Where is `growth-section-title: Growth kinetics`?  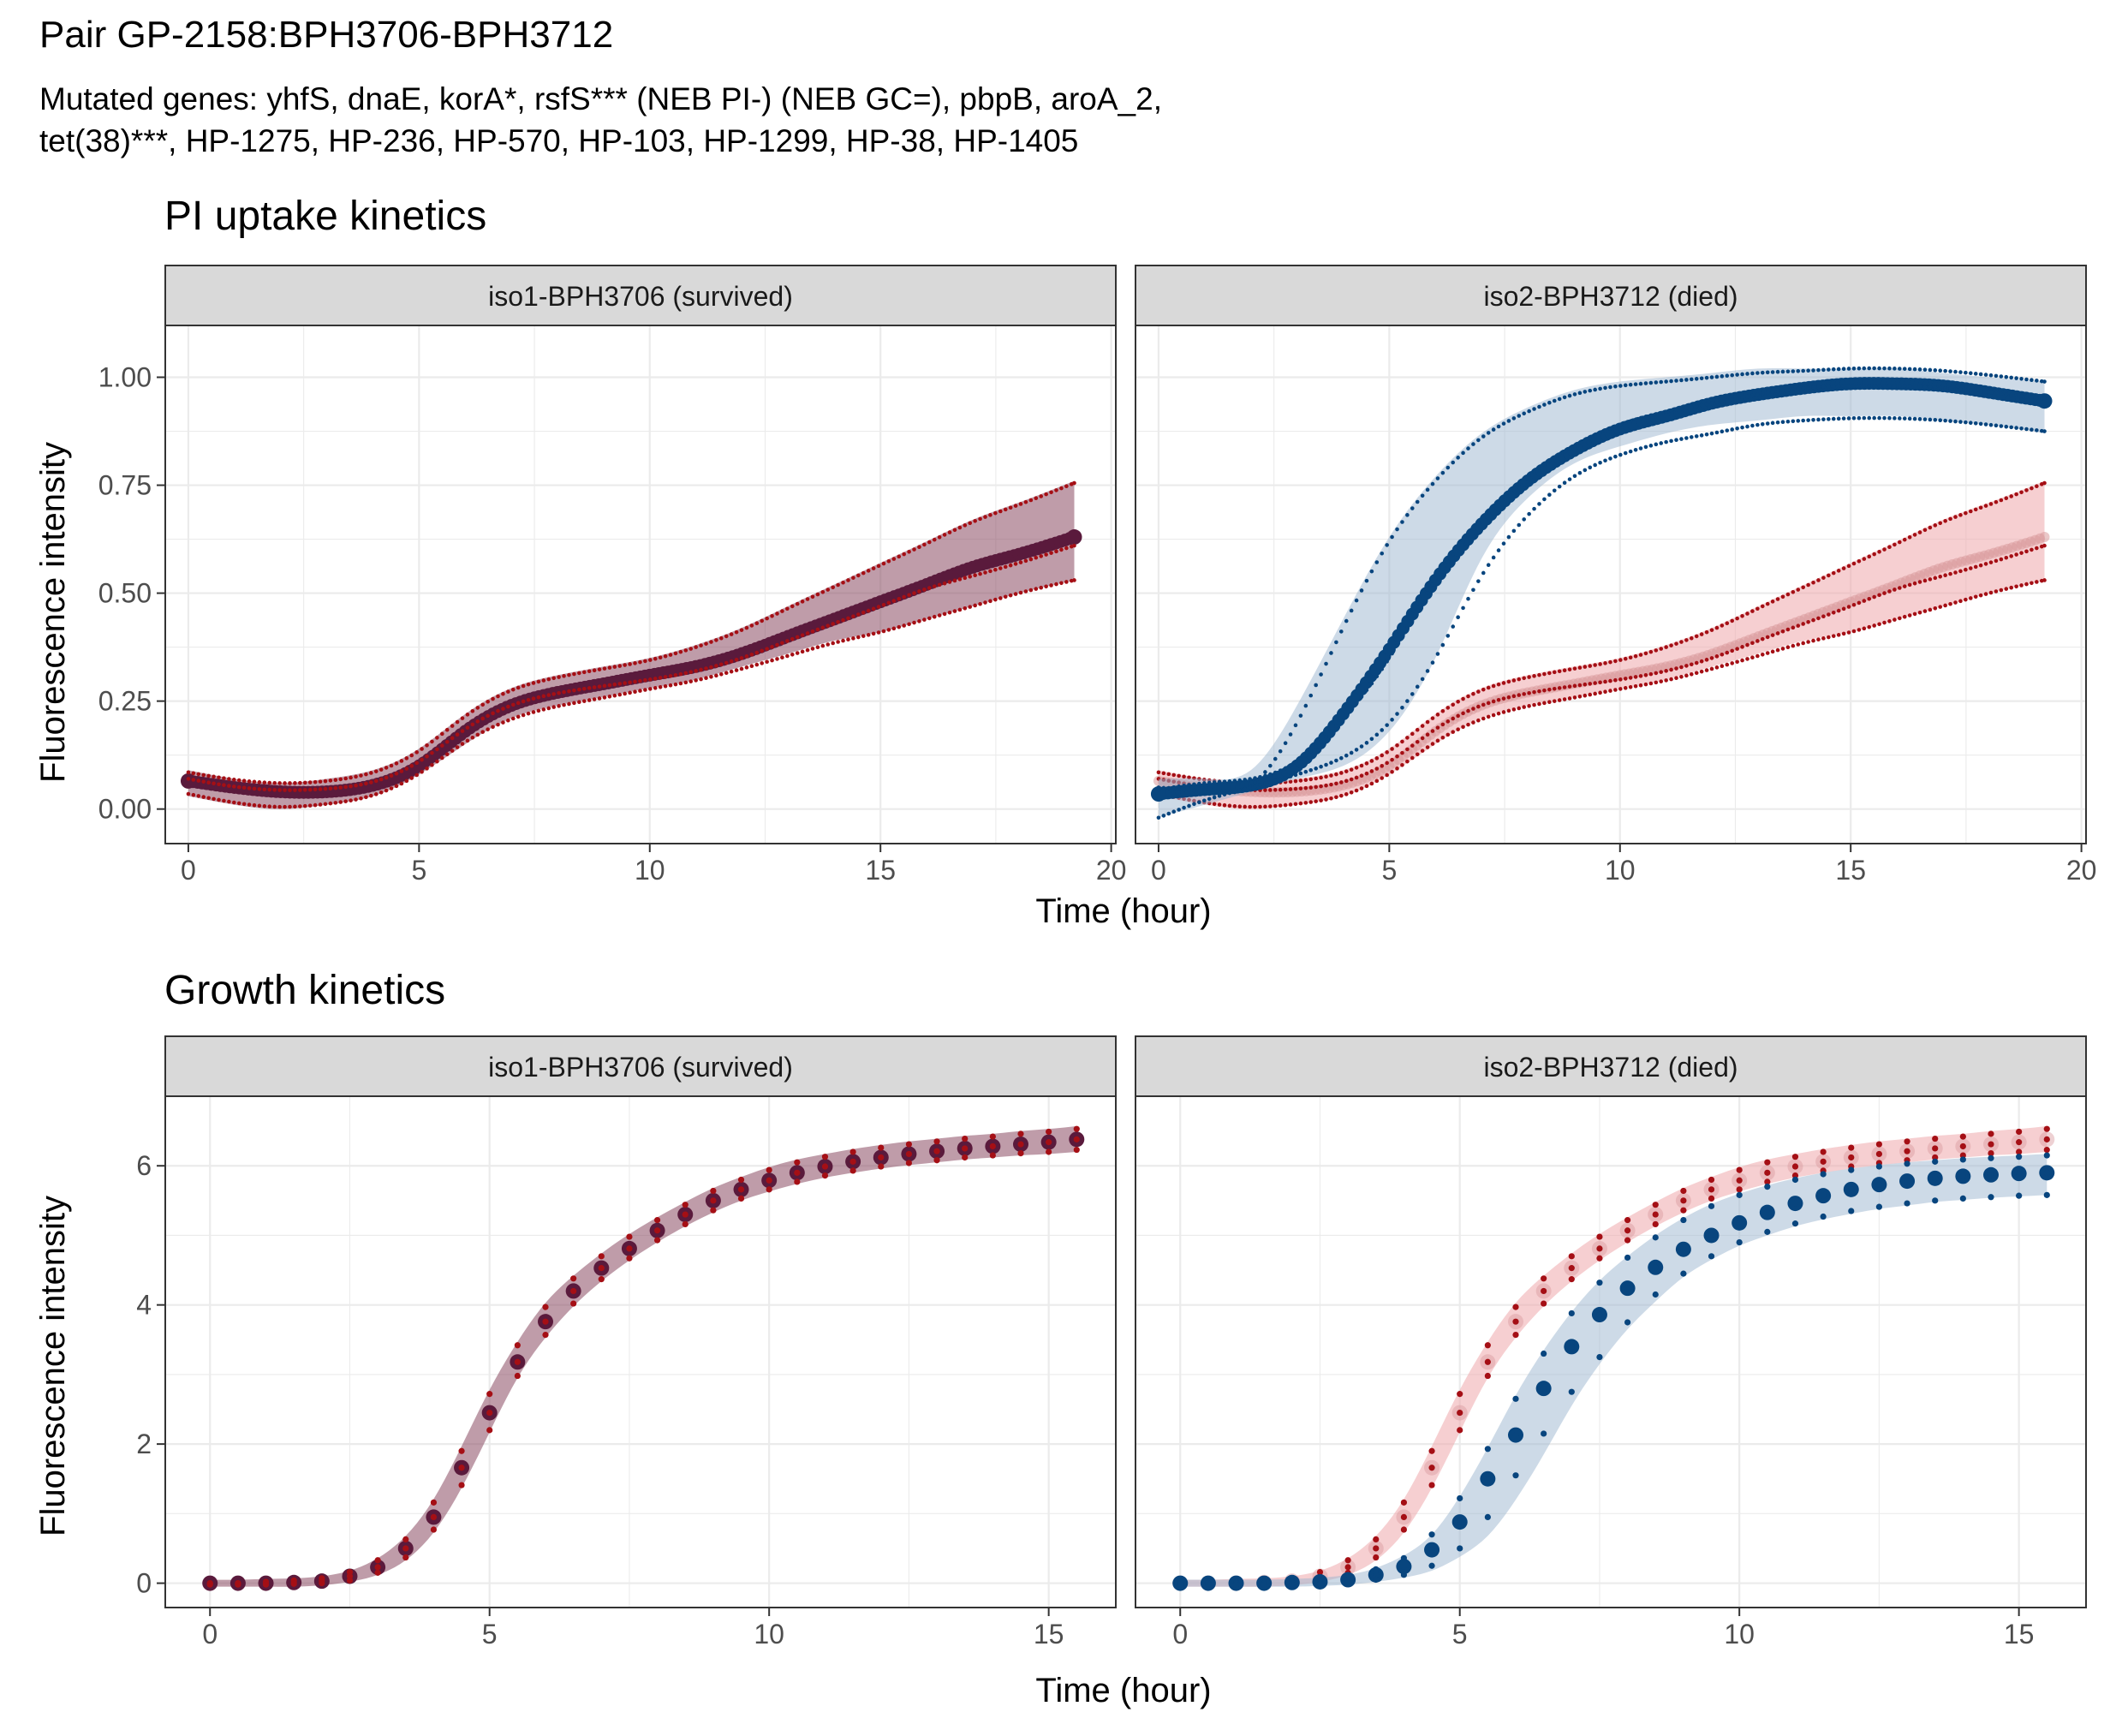
growth-section-title: Growth kinetics is located at coordinates (304, 990).